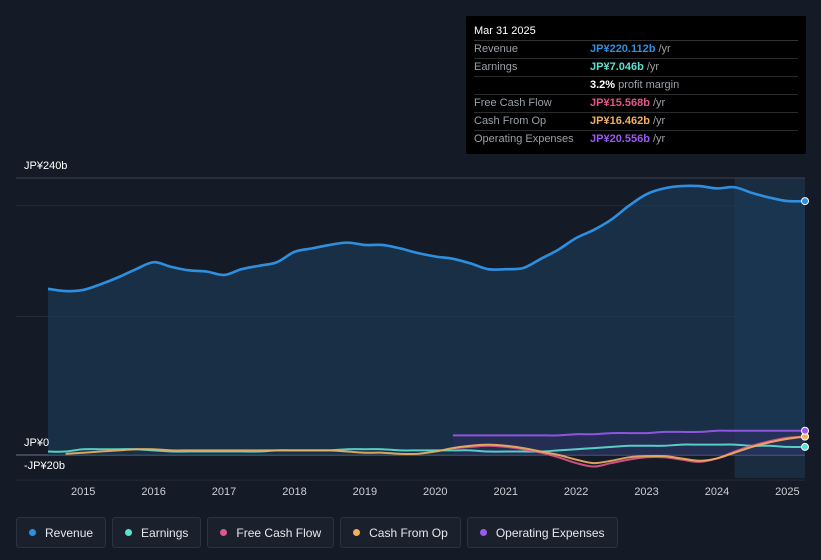 This screenshot has width=821, height=560. I want to click on legend-label: Free Cash Flow, so click(279, 532).